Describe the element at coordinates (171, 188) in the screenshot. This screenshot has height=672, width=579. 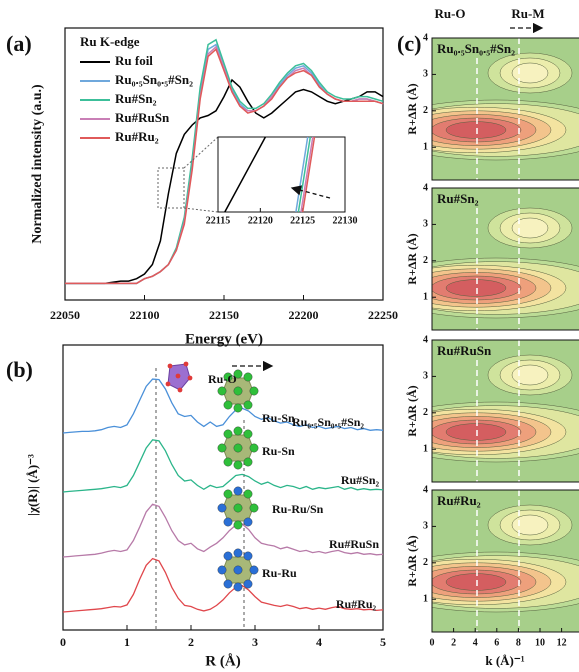
I see `zoom-box` at that location.